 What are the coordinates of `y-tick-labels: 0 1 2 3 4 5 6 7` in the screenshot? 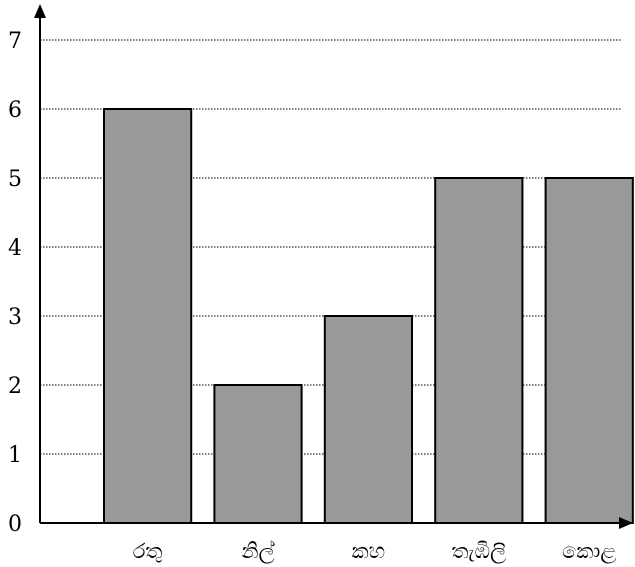 It's located at (15, 283).